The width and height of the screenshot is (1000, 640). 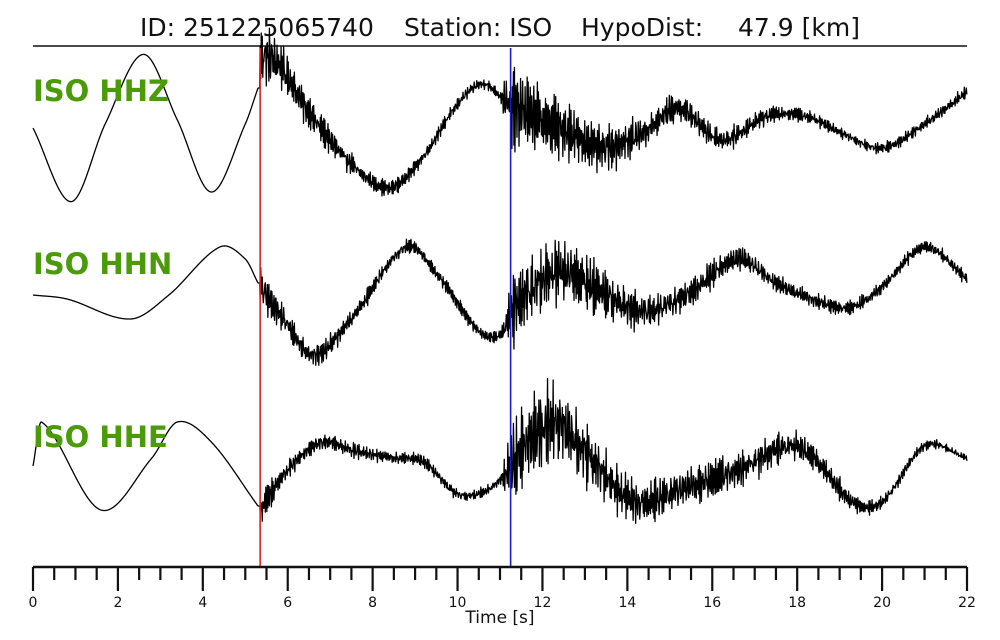 I want to click on trace-label: ISO HHE, so click(x=100, y=437).